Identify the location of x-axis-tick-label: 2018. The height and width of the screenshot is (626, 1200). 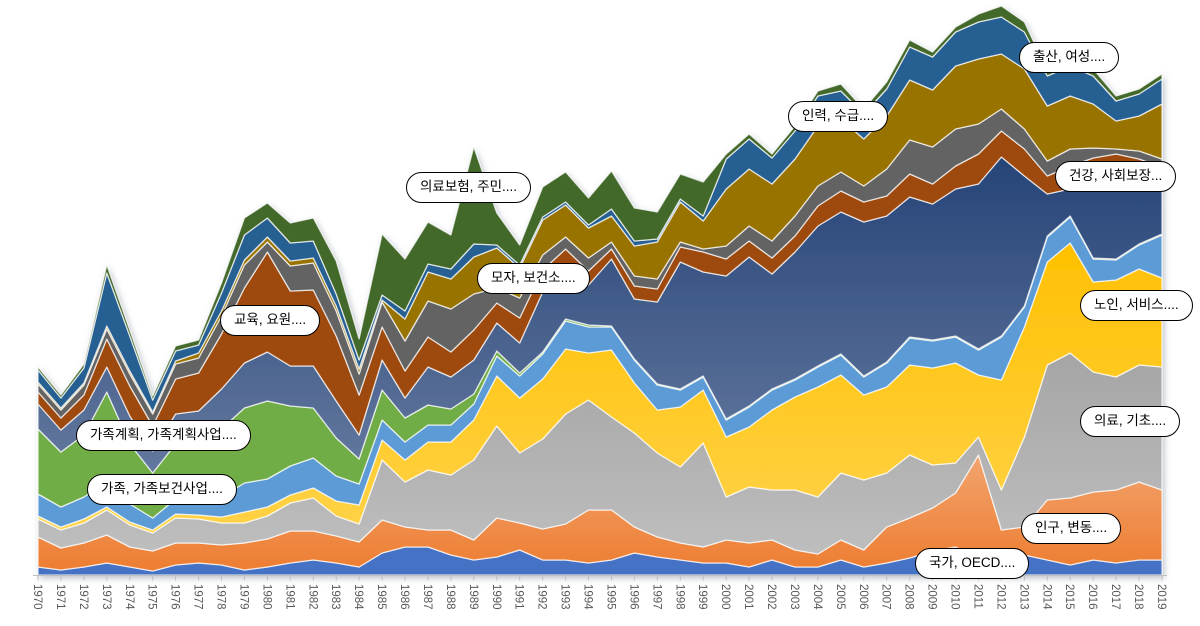
(1138, 597).